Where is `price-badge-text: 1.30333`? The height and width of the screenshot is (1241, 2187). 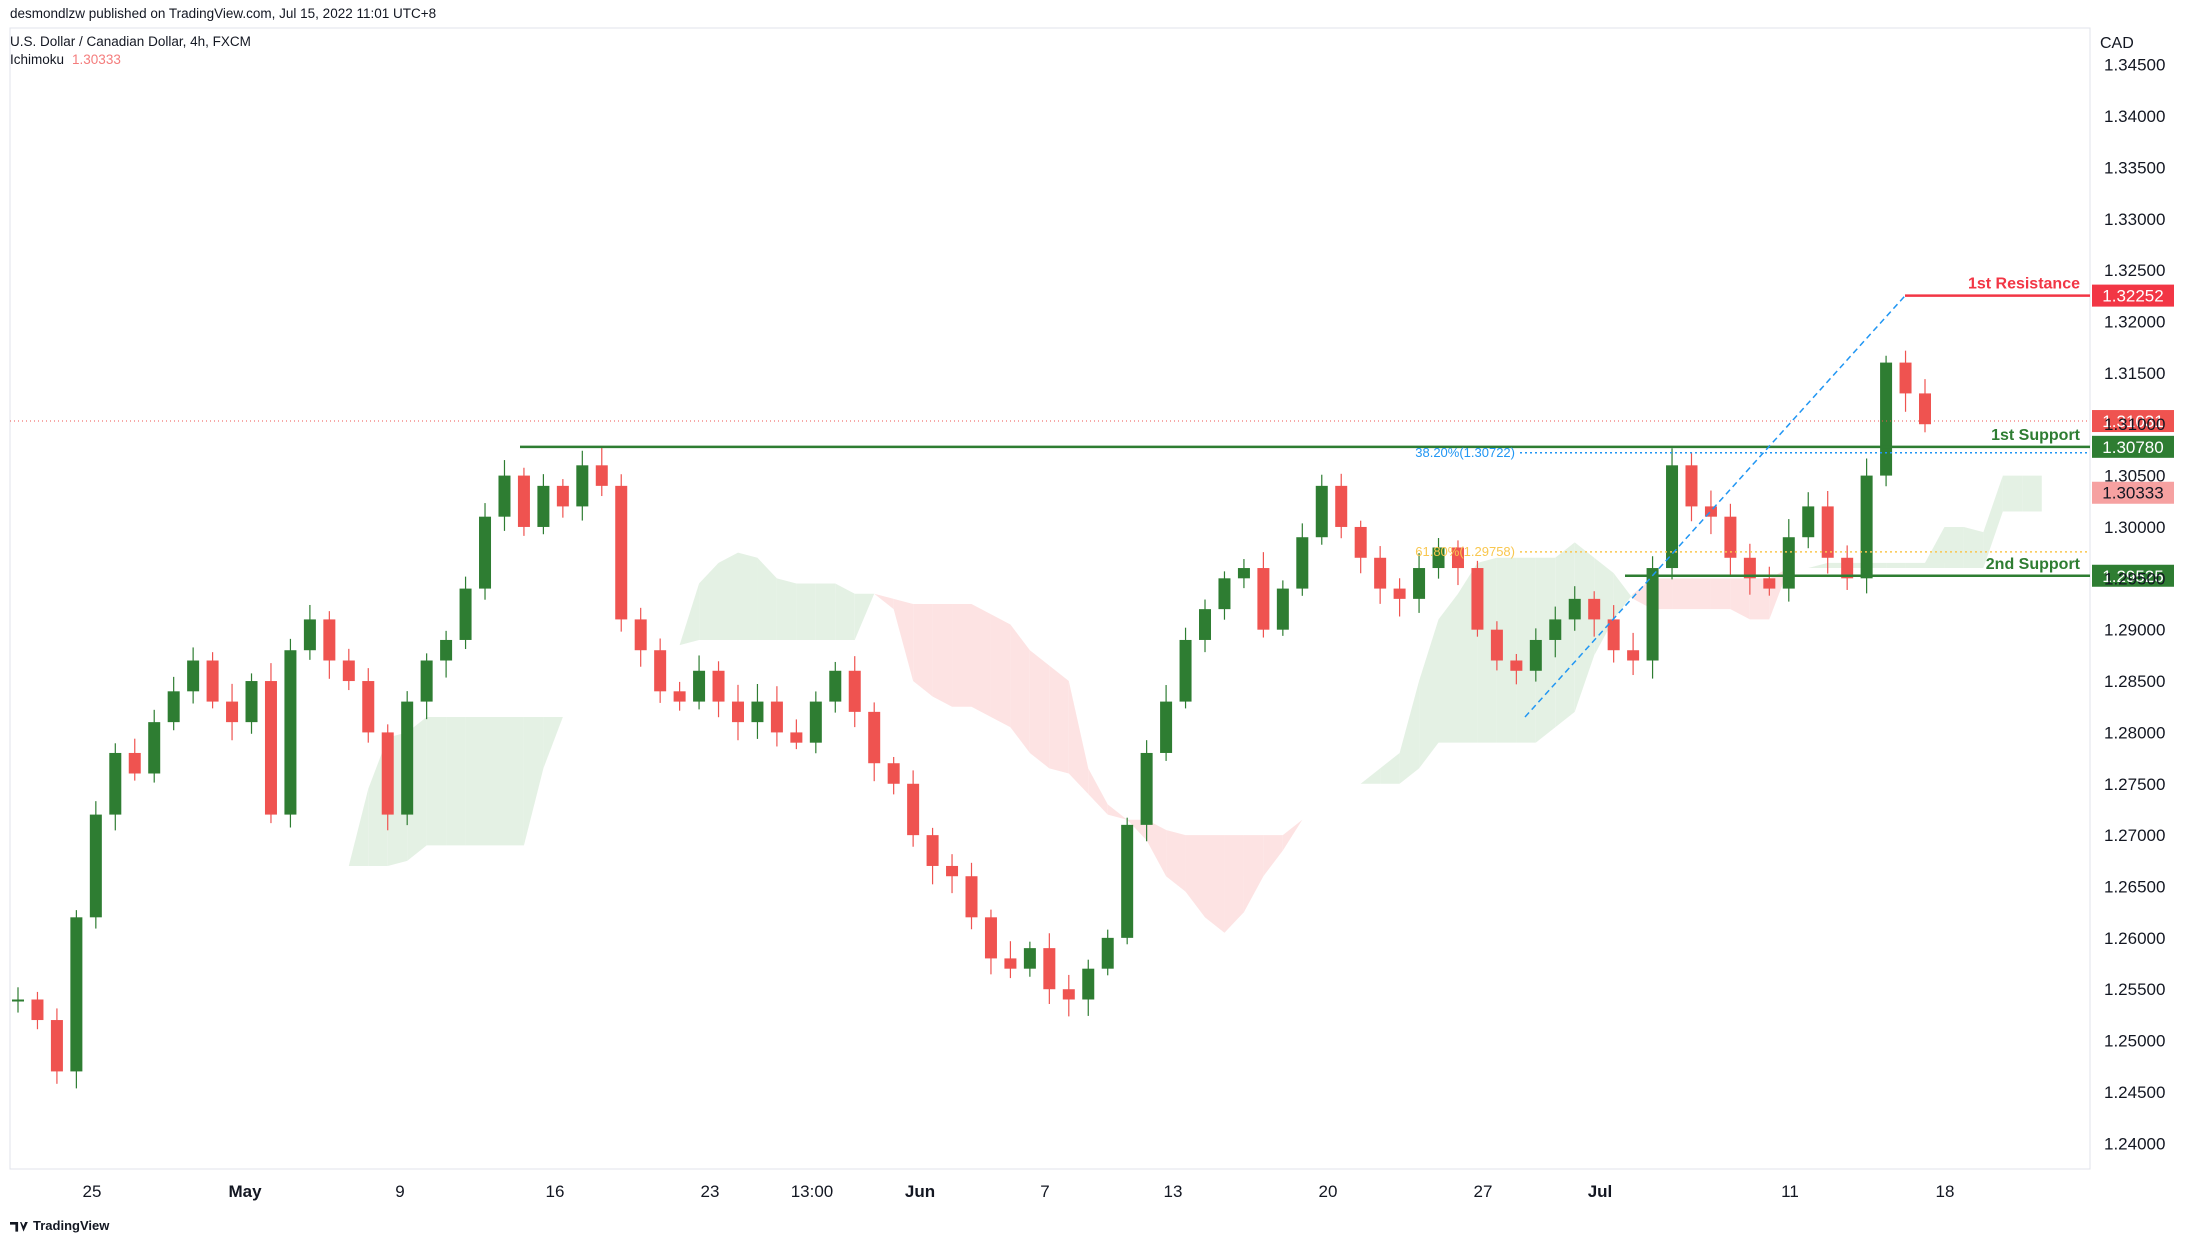 price-badge-text: 1.30333 is located at coordinates (2132, 493).